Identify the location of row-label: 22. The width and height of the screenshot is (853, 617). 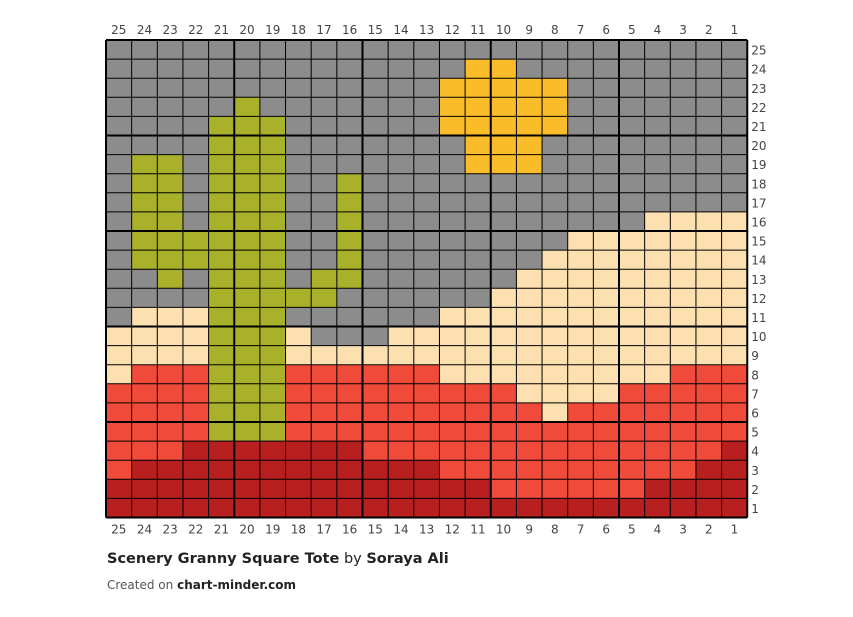
(758, 108).